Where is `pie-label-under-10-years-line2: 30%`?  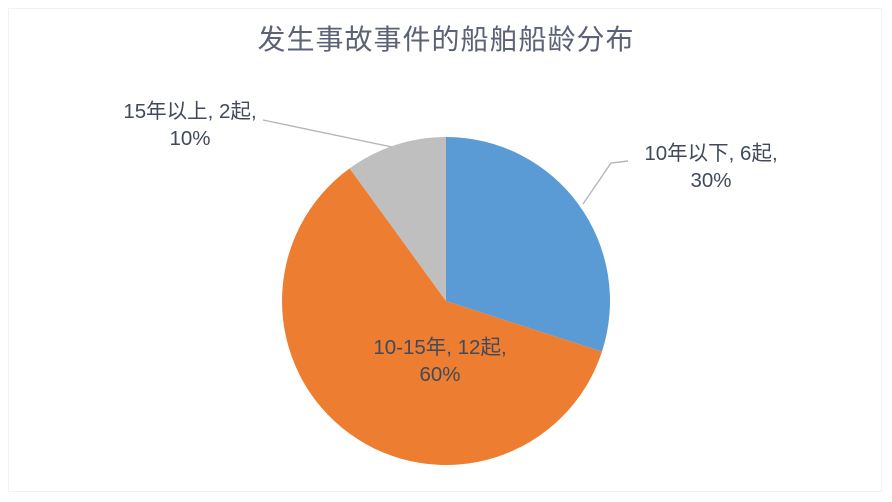
pie-label-under-10-years-line2: 30% is located at coordinates (711, 180).